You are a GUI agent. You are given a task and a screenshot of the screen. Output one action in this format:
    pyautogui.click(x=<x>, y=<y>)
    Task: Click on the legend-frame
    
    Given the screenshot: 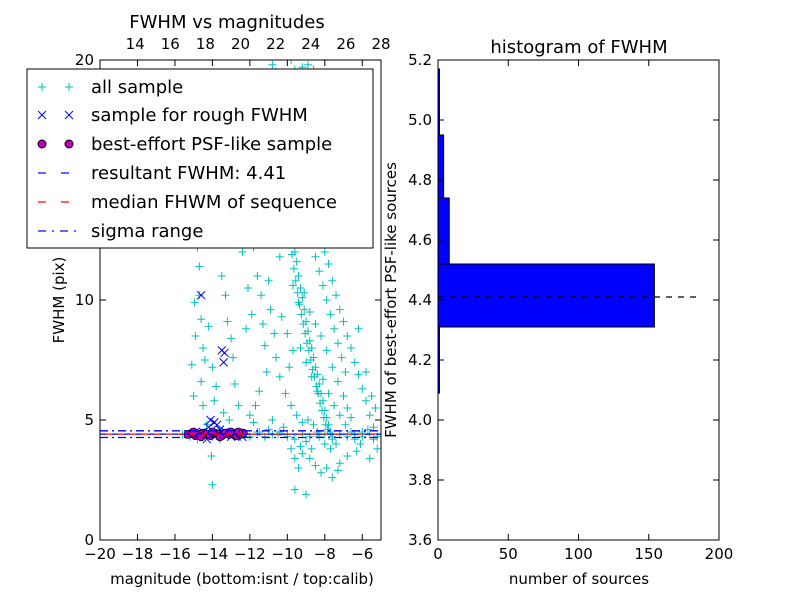 What is the action you would take?
    pyautogui.click(x=200, y=158)
    